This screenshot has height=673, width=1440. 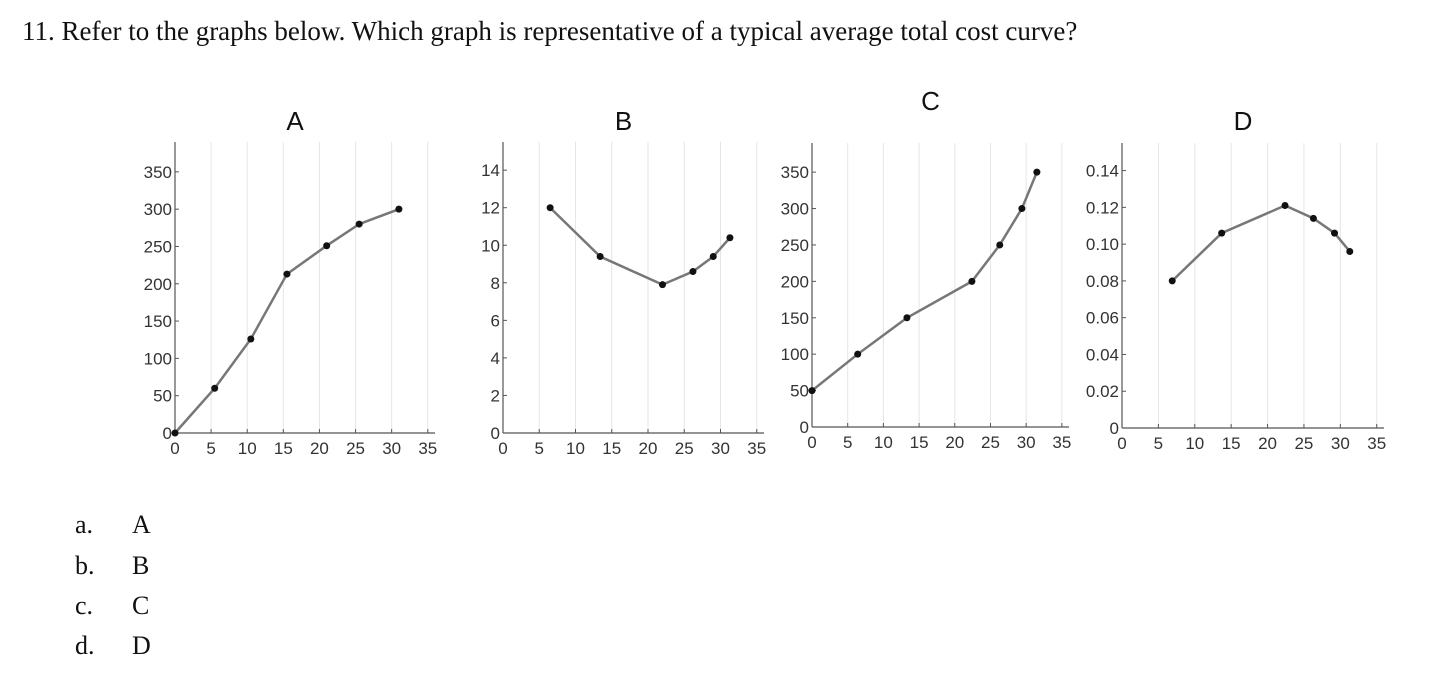 What do you see at coordinates (1102, 244) in the screenshot?
I see `y-tick-label: 0.10` at bounding box center [1102, 244].